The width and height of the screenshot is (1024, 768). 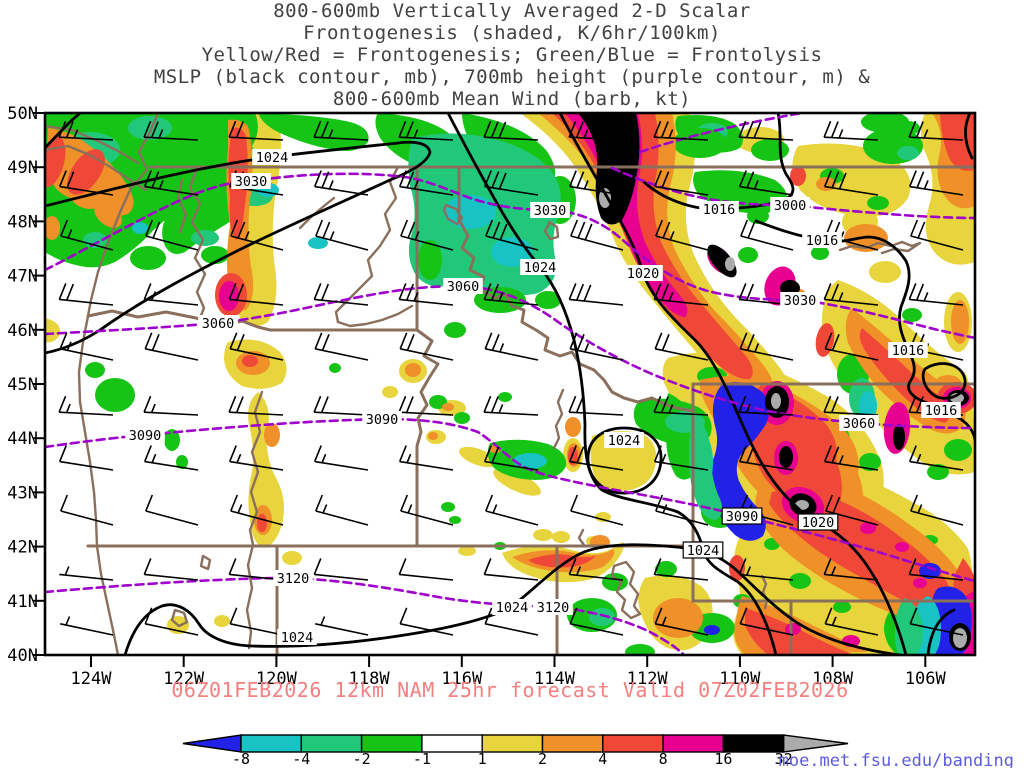 I want to click on lon-label: 122W, so click(x=184, y=679).